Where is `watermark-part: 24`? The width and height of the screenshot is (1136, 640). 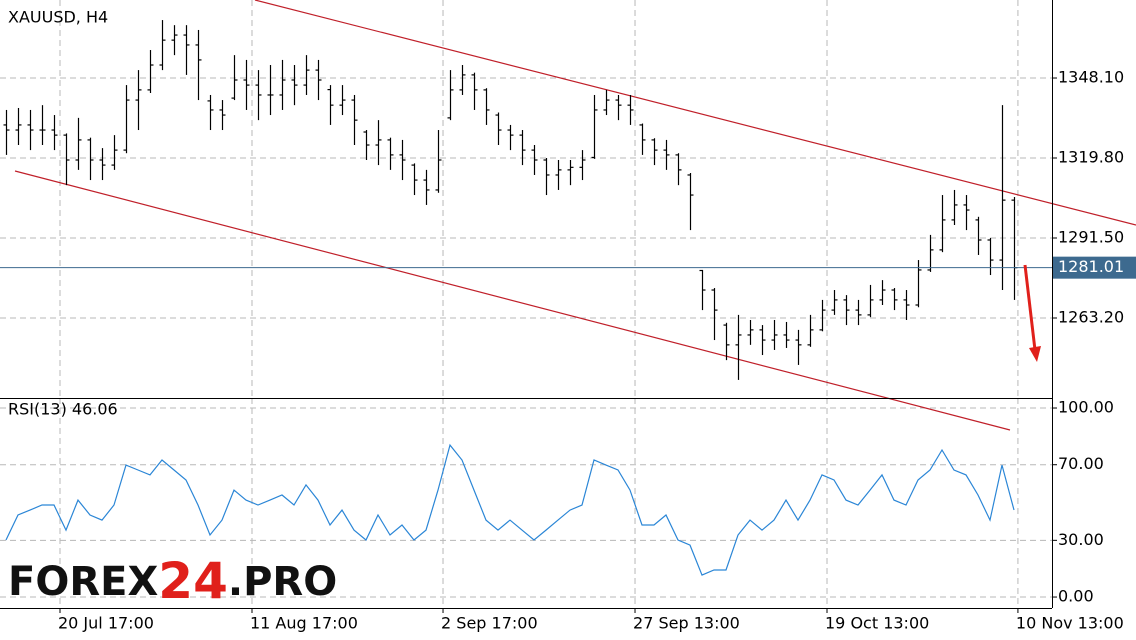
watermark-part: 24 is located at coordinates (193, 581).